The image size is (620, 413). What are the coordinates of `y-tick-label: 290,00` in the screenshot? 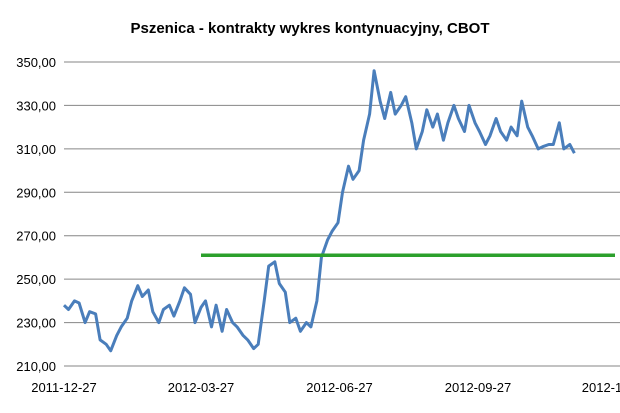 It's located at (36, 192).